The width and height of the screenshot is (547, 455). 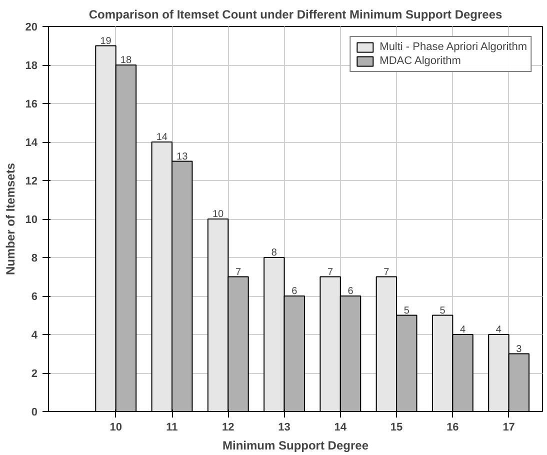 What do you see at coordinates (396, 428) in the screenshot?
I see `x-tick-label: 15` at bounding box center [396, 428].